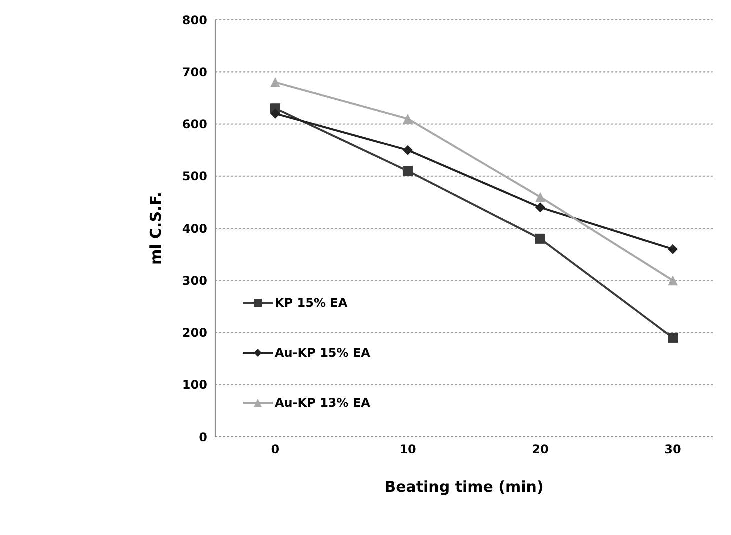 The image size is (731, 535). Describe the element at coordinates (155, 228) in the screenshot. I see `y-axis-title: ml C.S.F.` at that location.